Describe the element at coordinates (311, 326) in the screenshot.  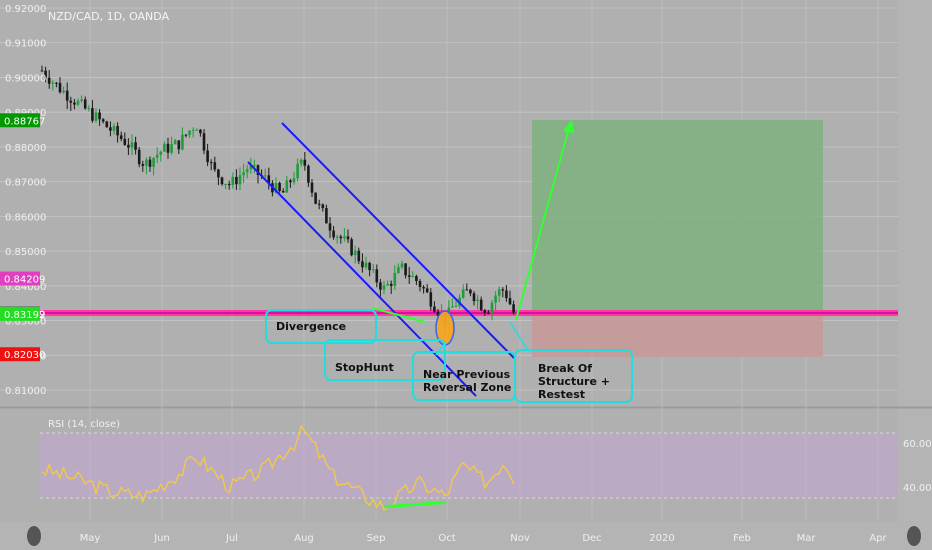
I see `divergence-label: Divergence` at that location.